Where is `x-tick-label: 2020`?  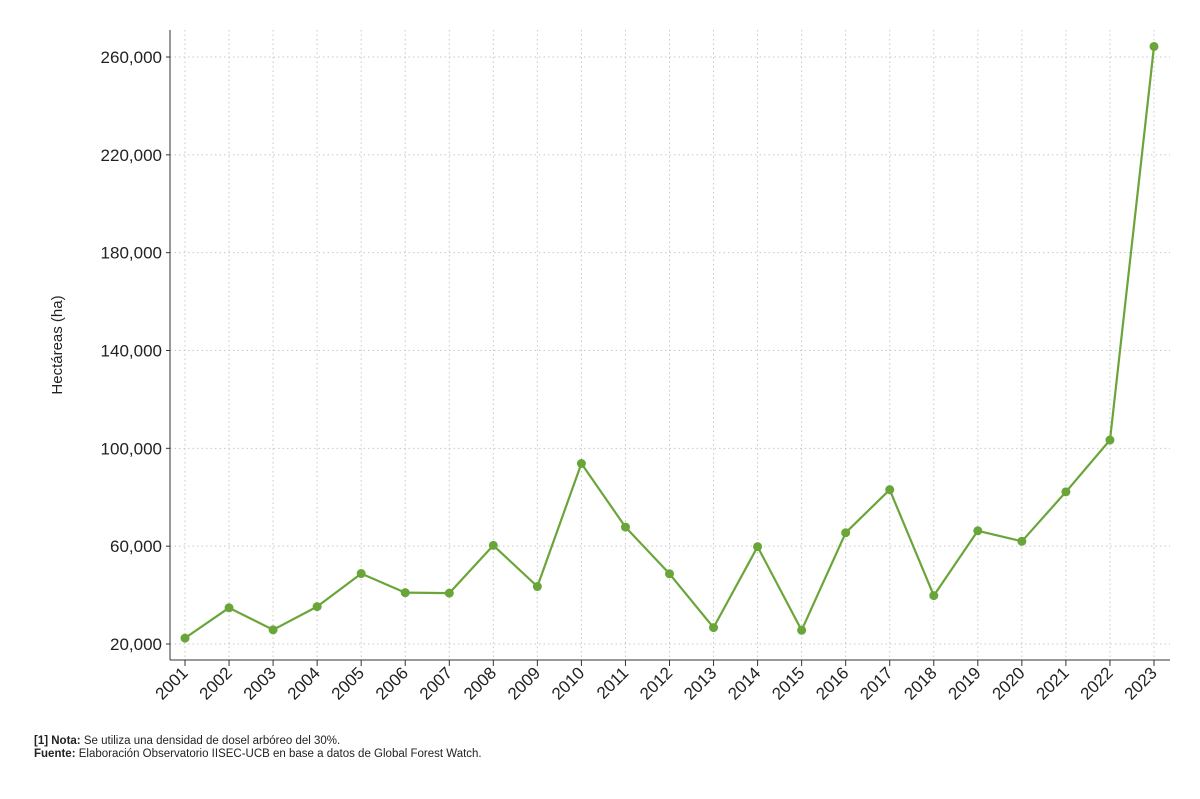 x-tick-label: 2020 is located at coordinates (1009, 683).